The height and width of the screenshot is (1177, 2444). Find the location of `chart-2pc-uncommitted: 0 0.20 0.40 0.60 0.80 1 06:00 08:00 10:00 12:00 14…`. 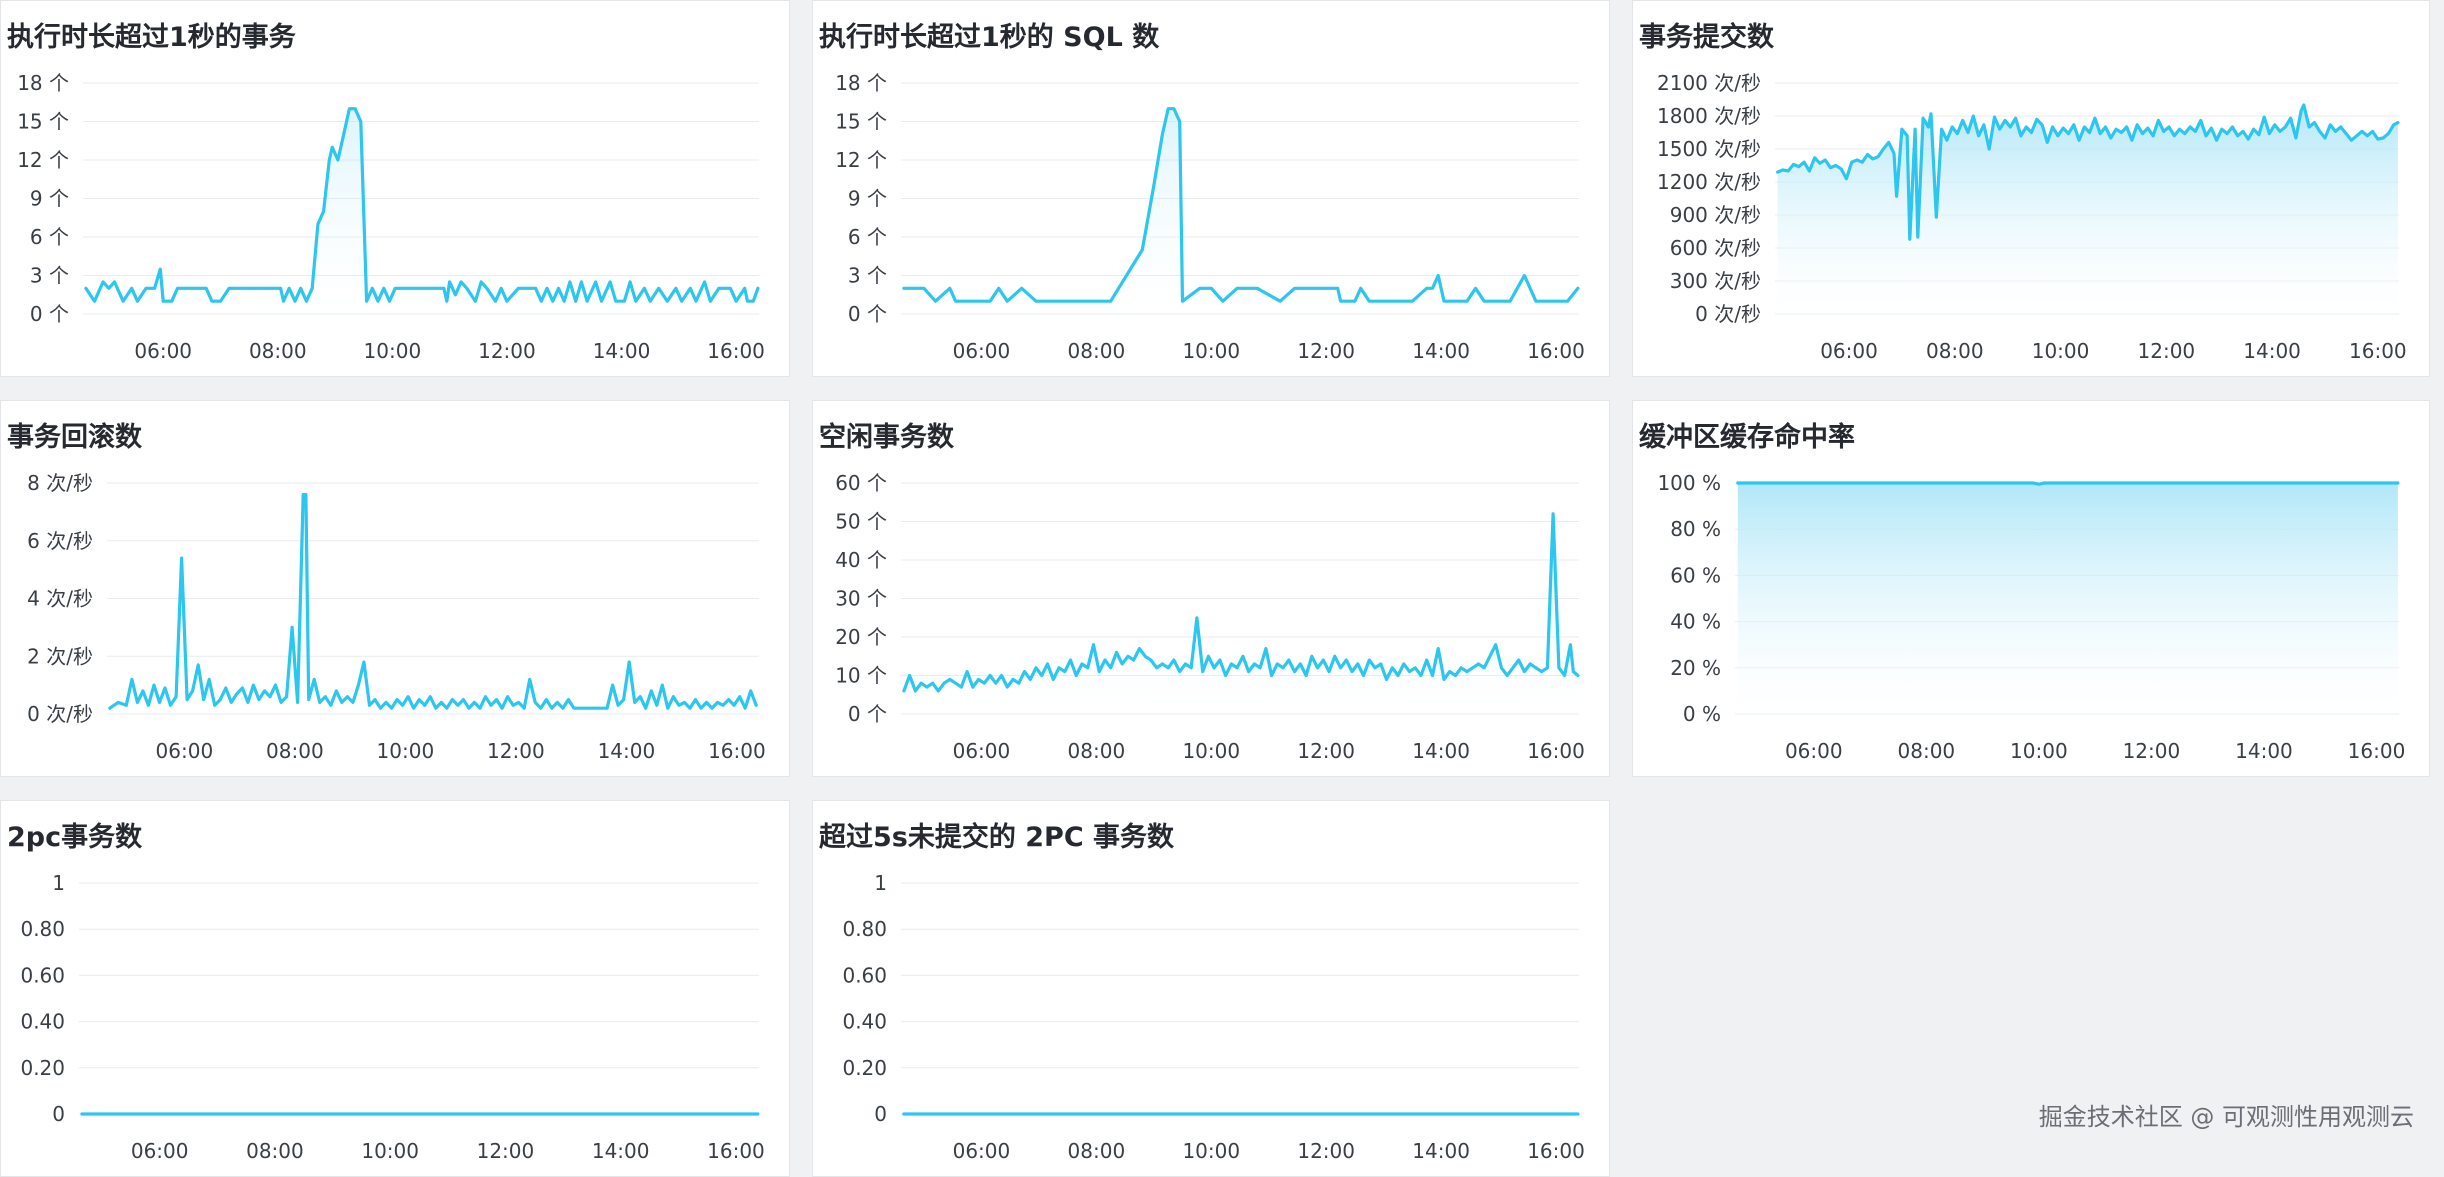

chart-2pc-uncommitted: 0 0.20 0.40 0.60 0.80 1 06:00 08:00 10:00 12:00 14… is located at coordinates (1213, 1017).